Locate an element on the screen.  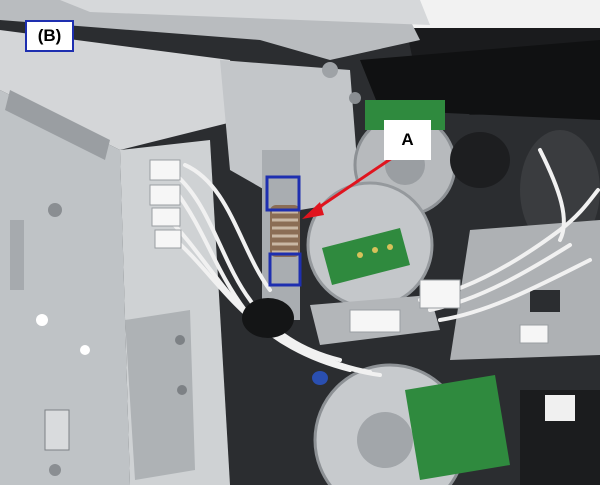
arrow-icon is located at coordinates (347, 187).